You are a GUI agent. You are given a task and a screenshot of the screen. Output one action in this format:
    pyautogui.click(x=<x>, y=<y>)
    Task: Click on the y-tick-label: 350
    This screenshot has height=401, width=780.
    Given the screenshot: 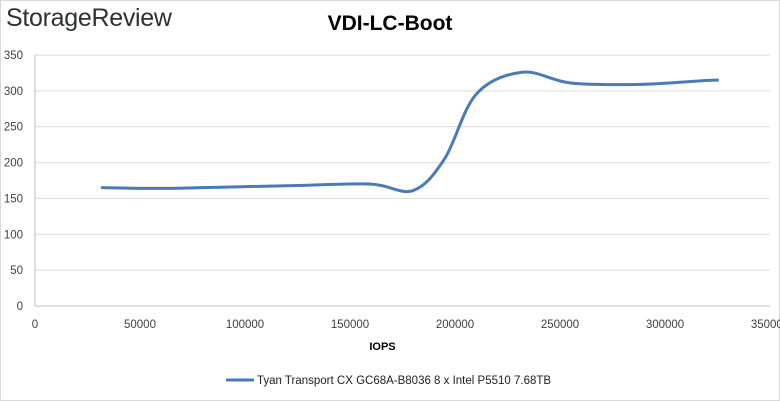 What is the action you would take?
    pyautogui.click(x=13, y=56)
    